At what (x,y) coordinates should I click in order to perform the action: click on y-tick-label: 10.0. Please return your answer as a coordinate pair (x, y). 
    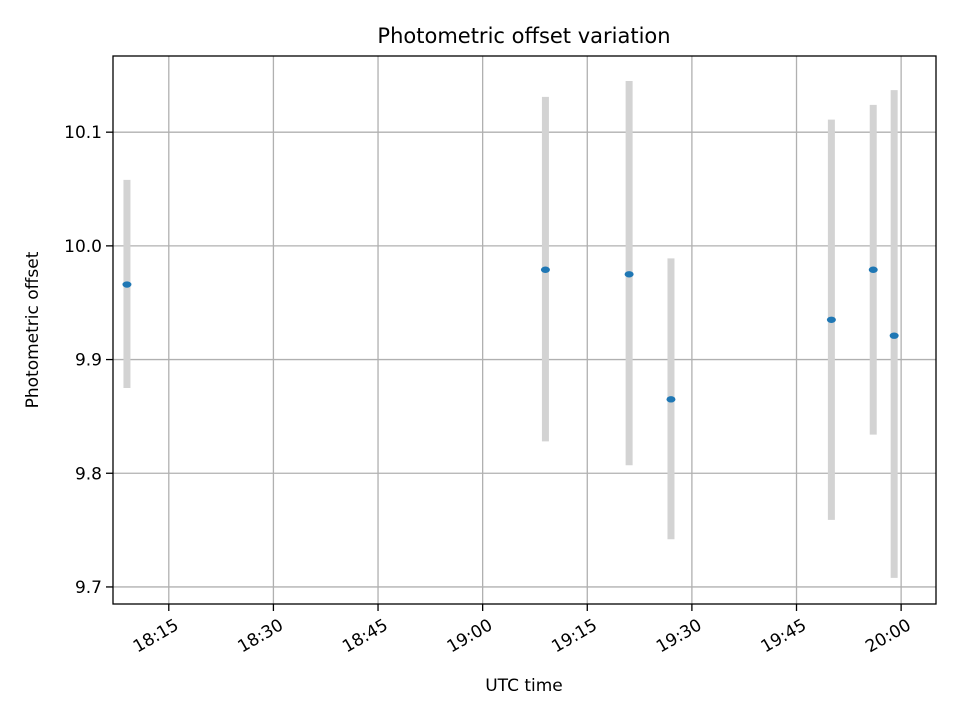
    Looking at the image, I should click on (83, 247).